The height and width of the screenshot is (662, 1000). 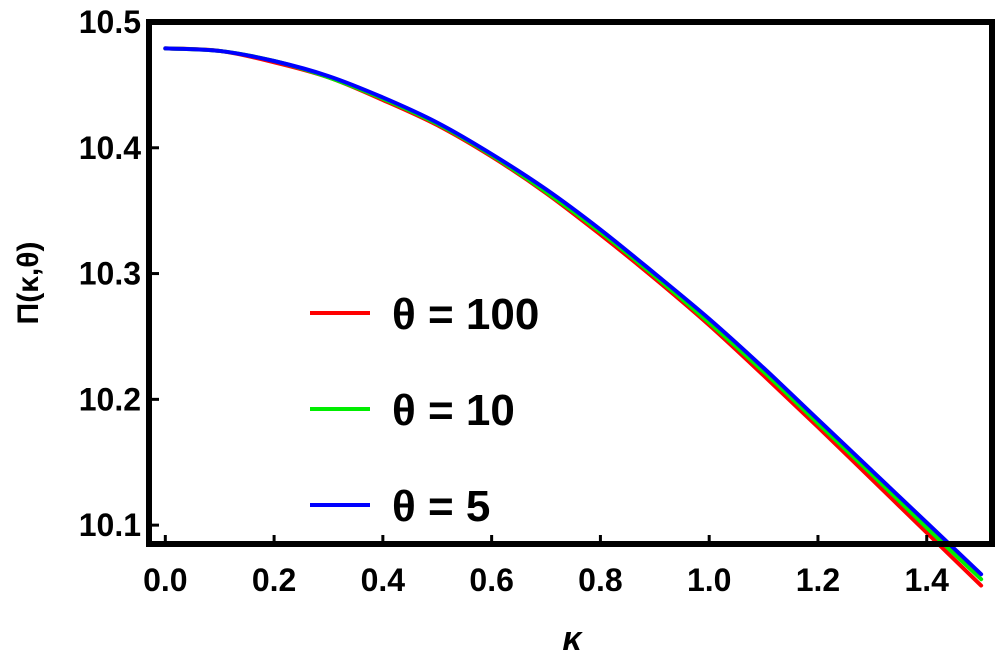 I want to click on x-tick-label: 1.0, so click(x=709, y=580).